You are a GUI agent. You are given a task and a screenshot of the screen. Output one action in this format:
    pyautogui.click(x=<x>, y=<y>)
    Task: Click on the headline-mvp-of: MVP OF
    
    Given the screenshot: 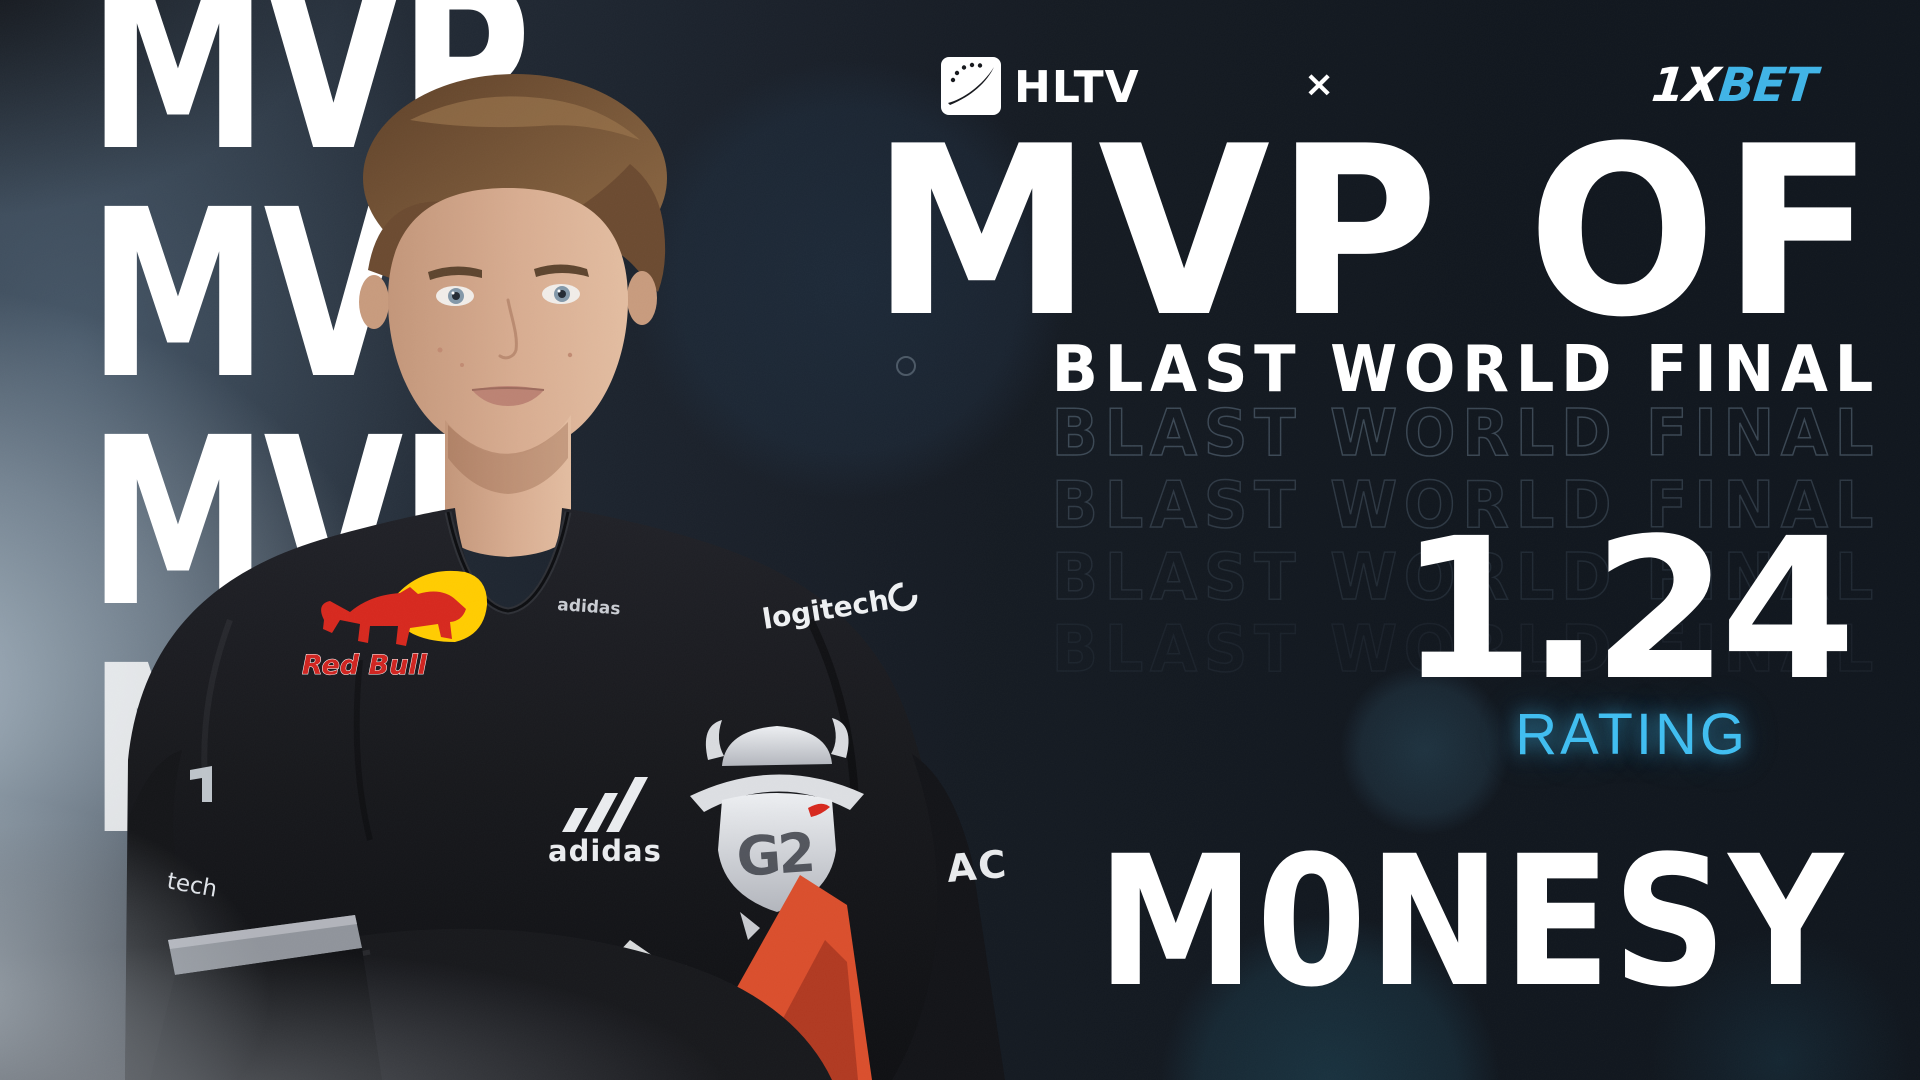 What is the action you would take?
    pyautogui.click(x=1375, y=233)
    